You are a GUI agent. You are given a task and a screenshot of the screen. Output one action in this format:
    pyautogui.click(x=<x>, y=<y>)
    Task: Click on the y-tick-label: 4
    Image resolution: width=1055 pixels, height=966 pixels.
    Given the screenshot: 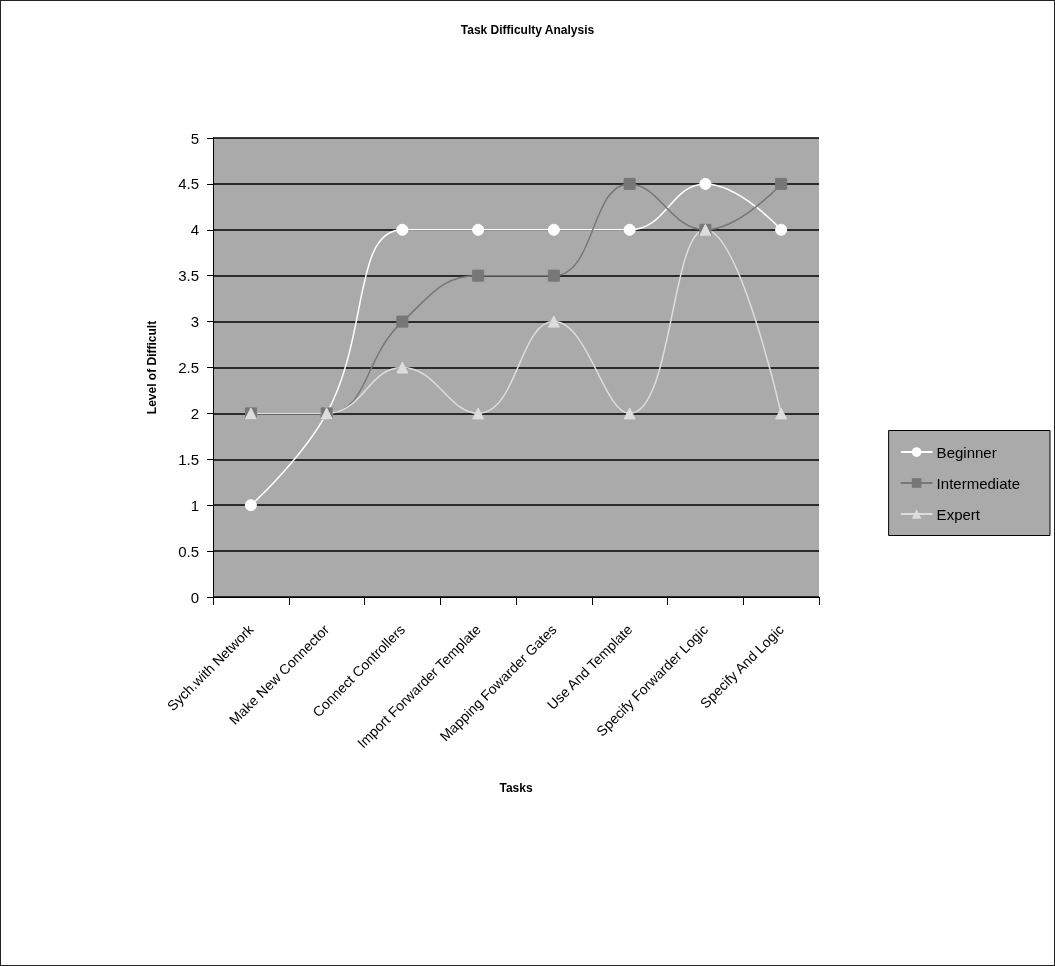 What is the action you would take?
    pyautogui.click(x=194, y=230)
    